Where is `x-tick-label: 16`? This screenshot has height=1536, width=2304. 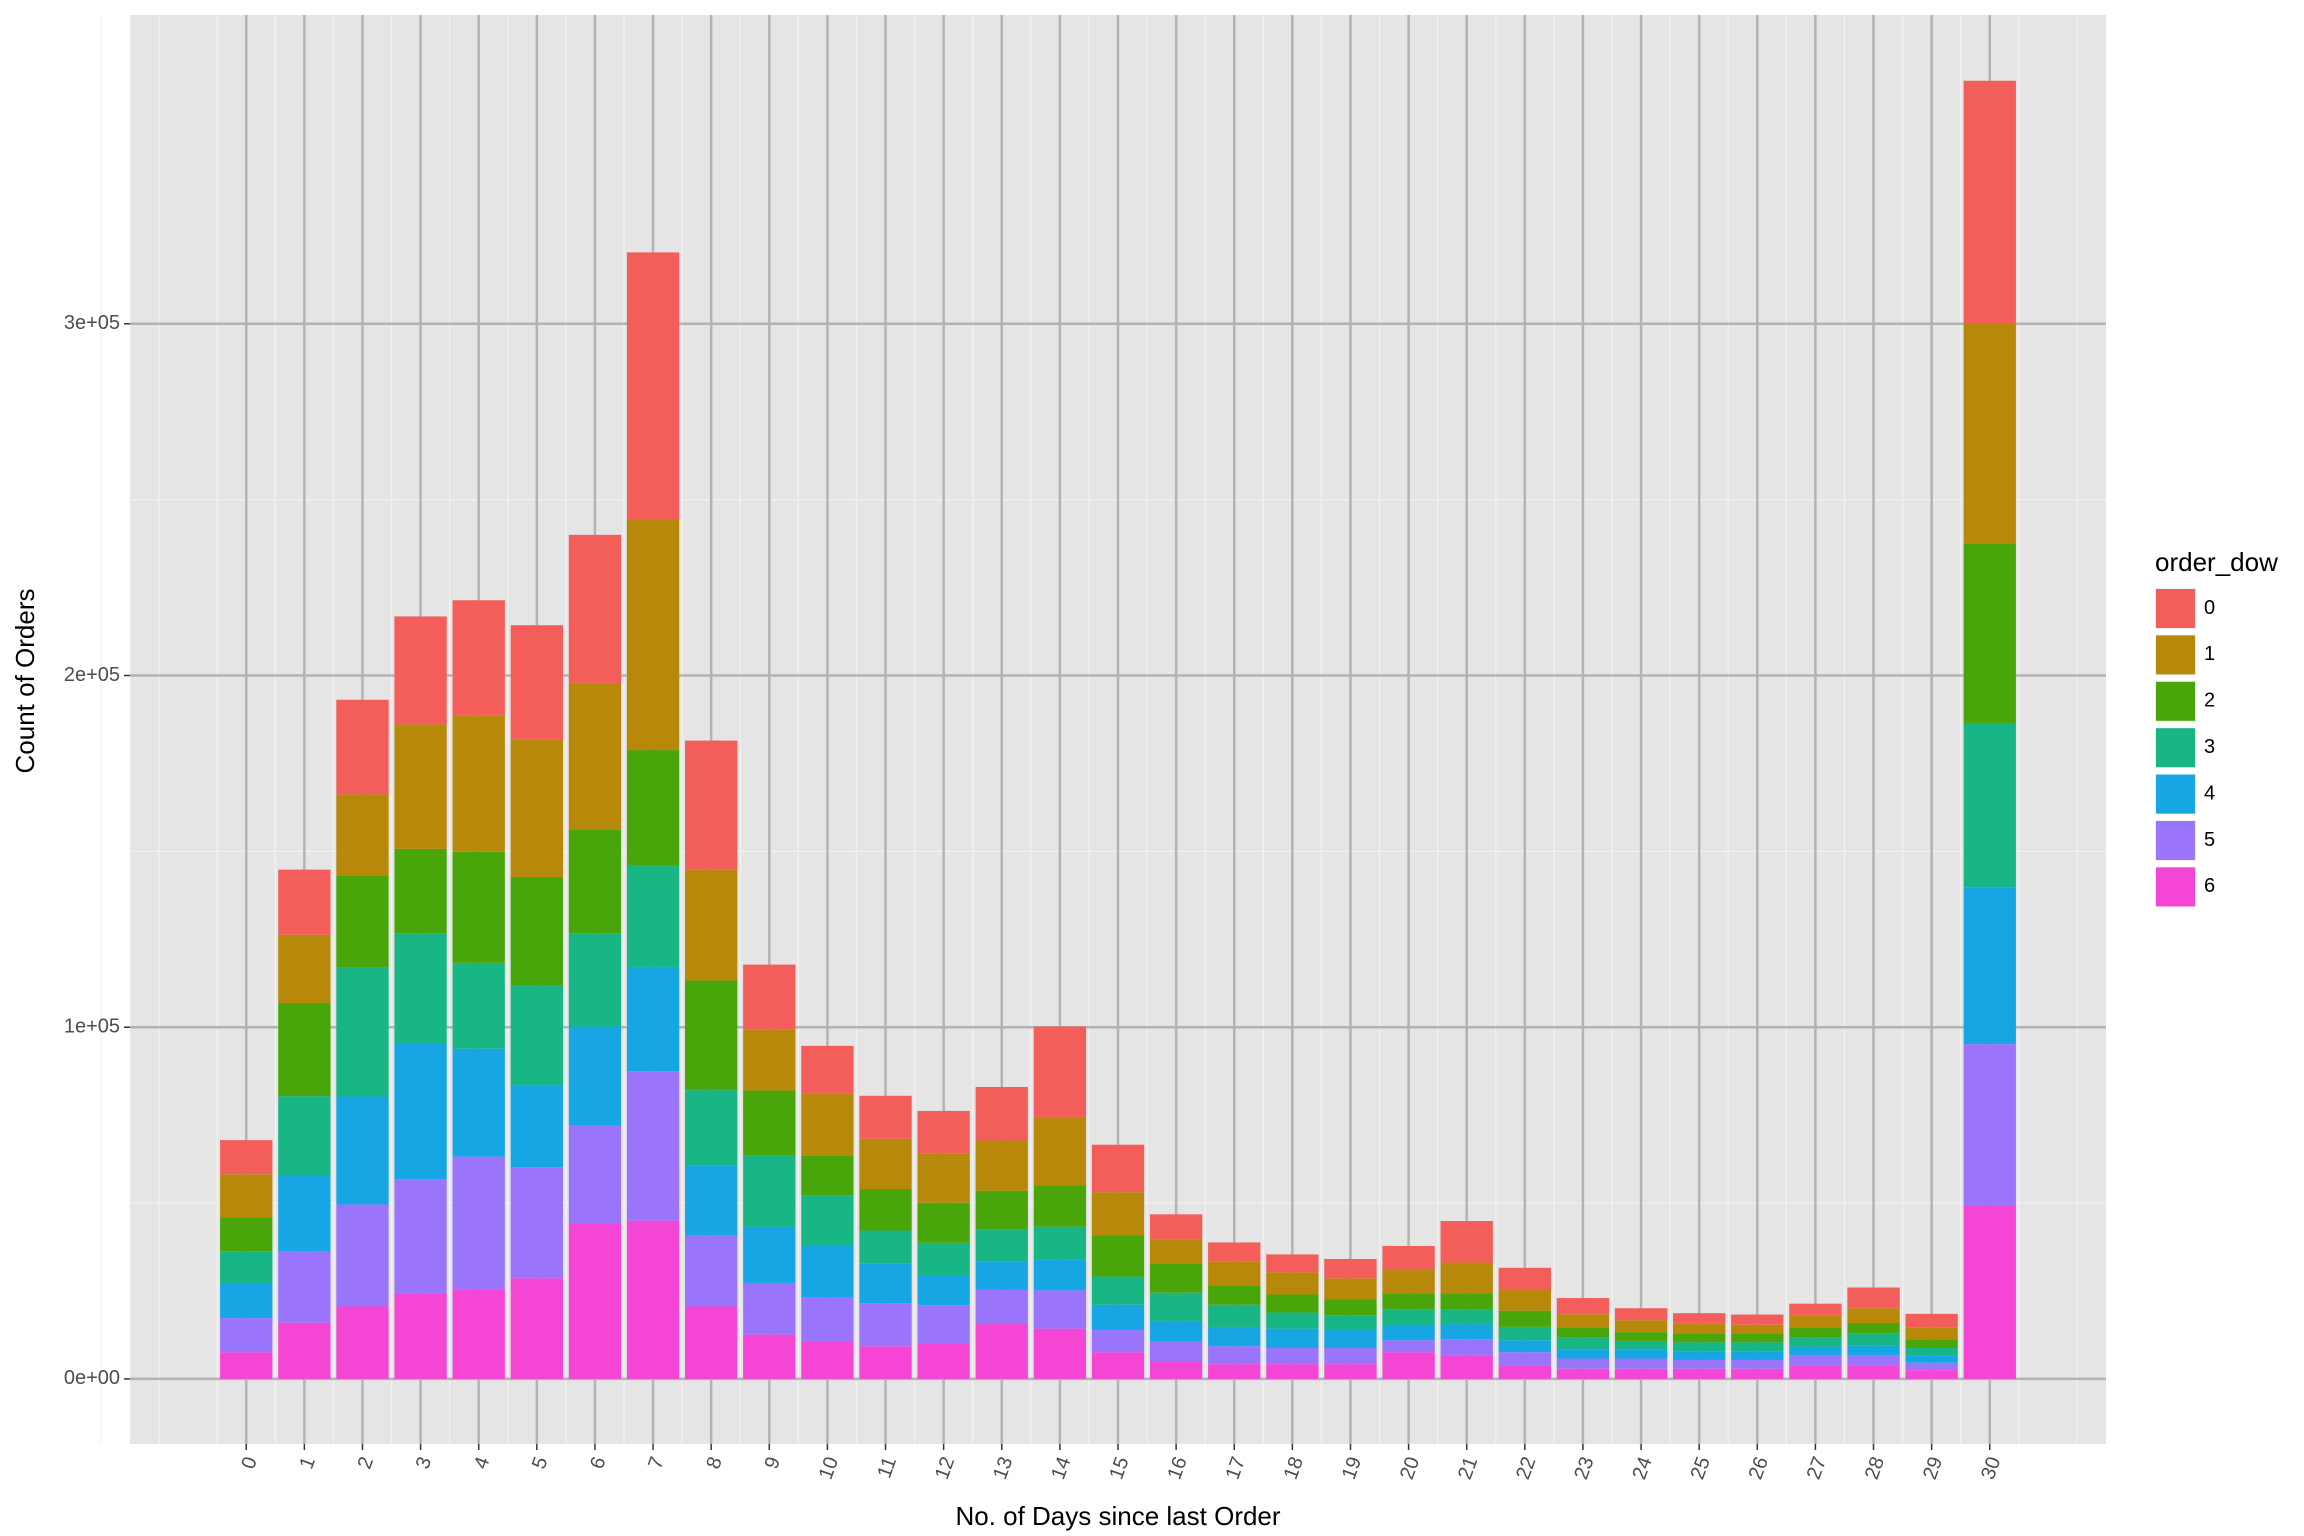
x-tick-label: 16 is located at coordinates (1177, 1468).